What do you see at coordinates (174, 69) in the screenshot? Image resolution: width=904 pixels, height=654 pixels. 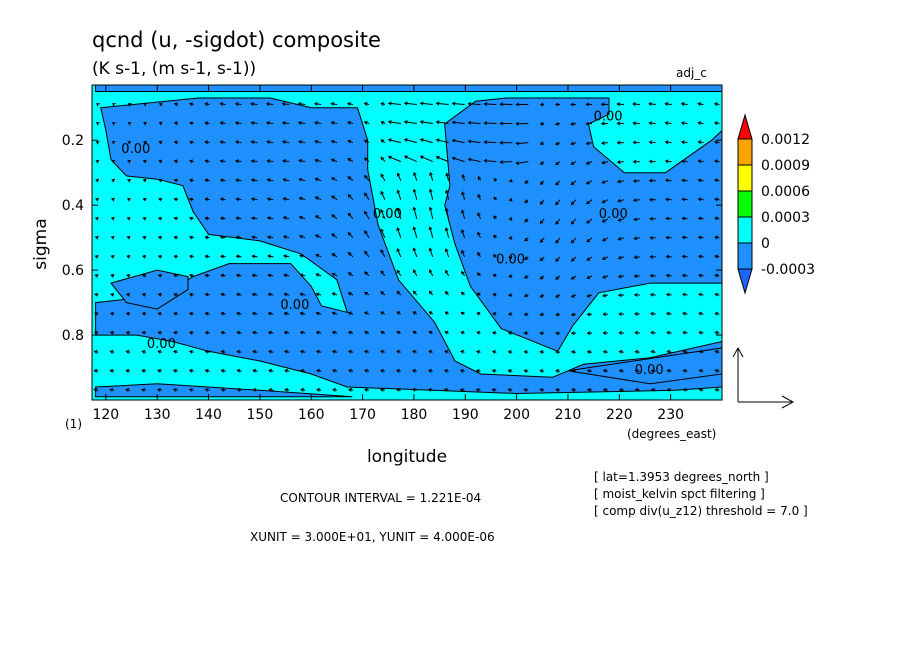 I see `figure-units: (K s-1, (m s-1, s-1))` at bounding box center [174, 69].